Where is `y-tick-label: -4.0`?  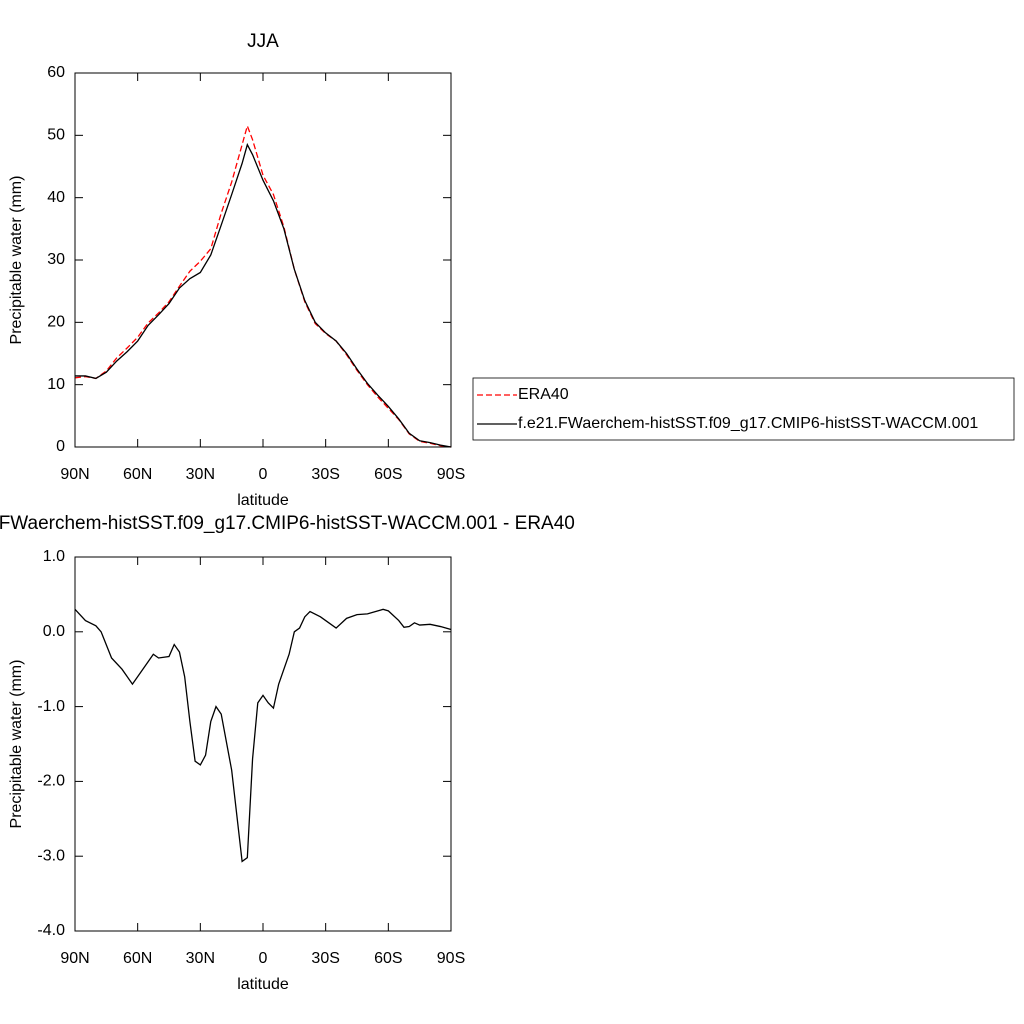
y-tick-label: -4.0 is located at coordinates (51, 930).